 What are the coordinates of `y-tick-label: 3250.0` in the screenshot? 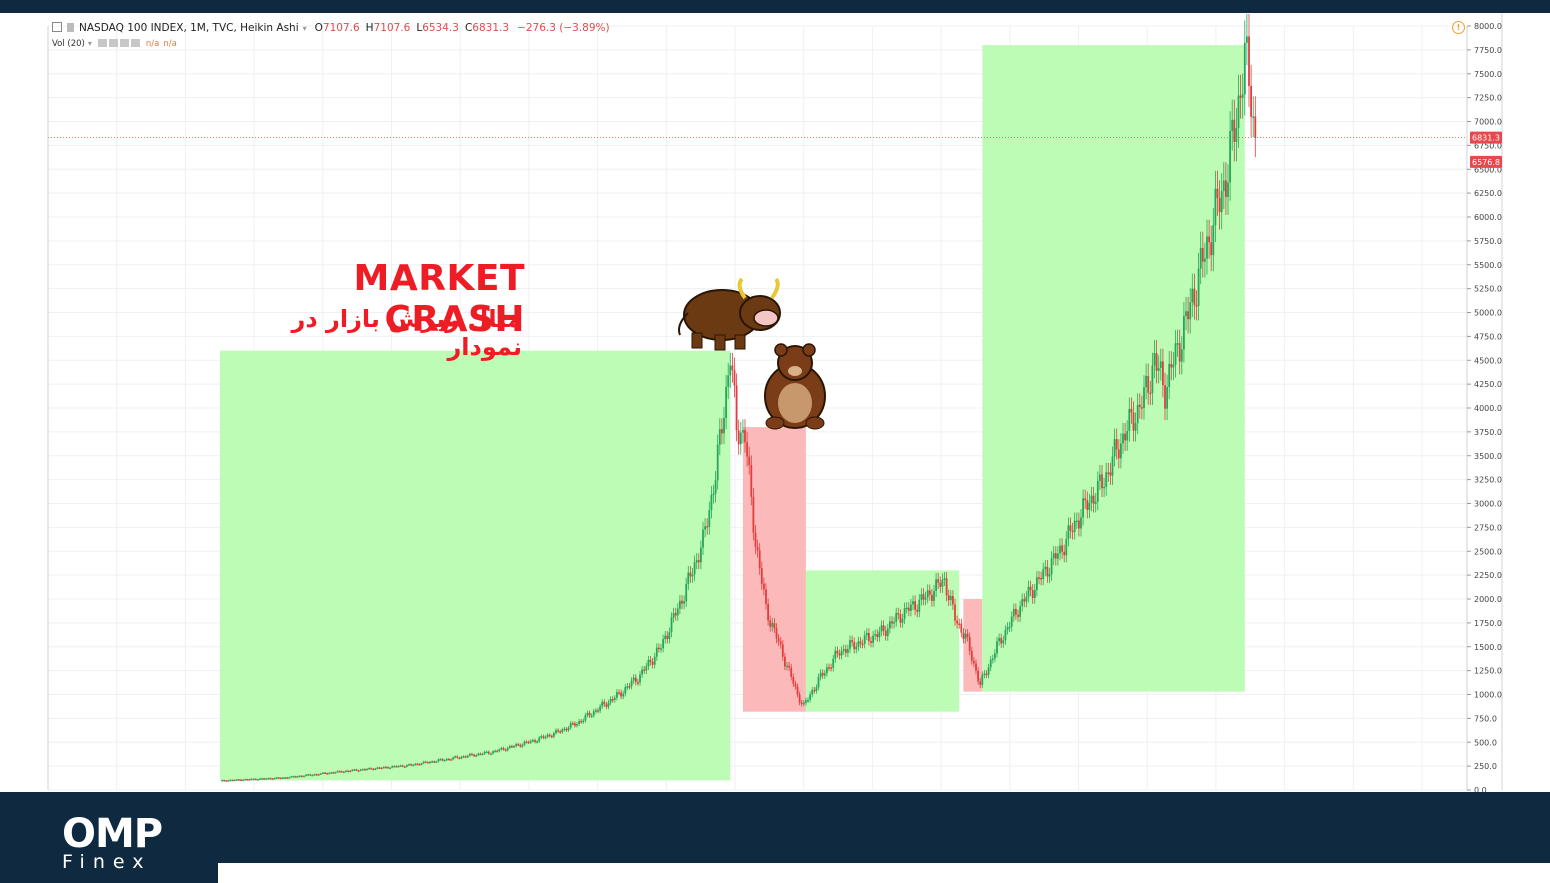 It's located at (1488, 480).